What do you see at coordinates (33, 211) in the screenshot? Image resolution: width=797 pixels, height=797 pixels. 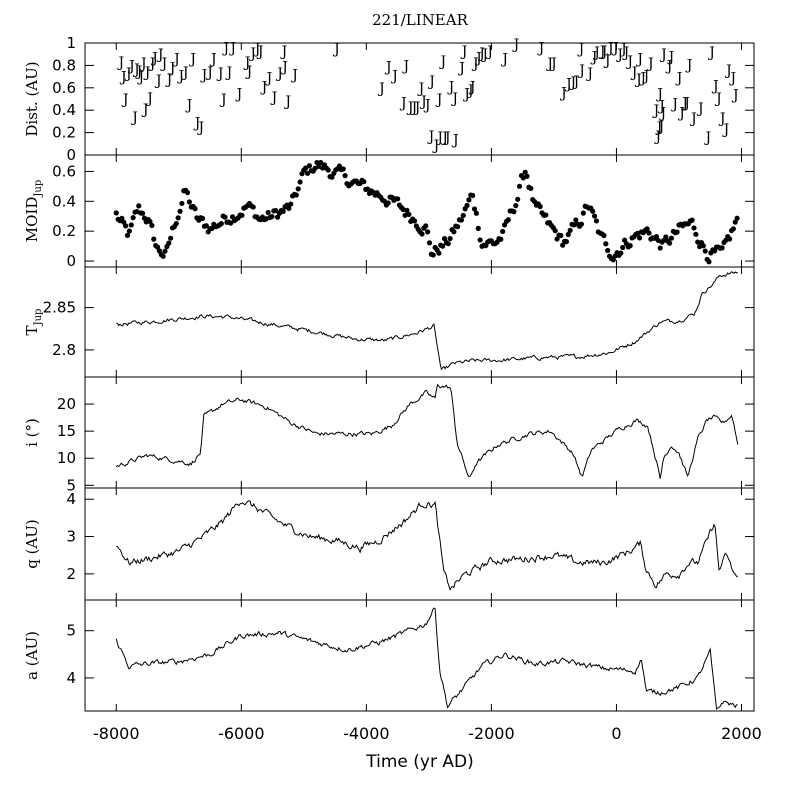 I see `y-axis-label: MOIDJup` at bounding box center [33, 211].